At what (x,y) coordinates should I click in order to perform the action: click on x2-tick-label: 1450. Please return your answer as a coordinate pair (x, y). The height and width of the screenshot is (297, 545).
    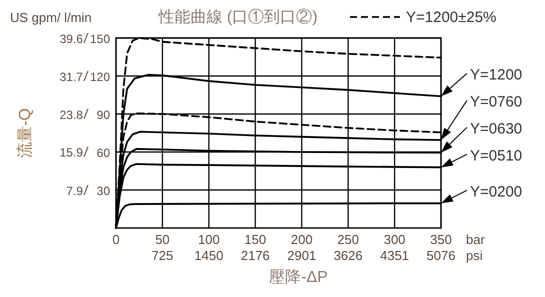
    Looking at the image, I should click on (209, 255).